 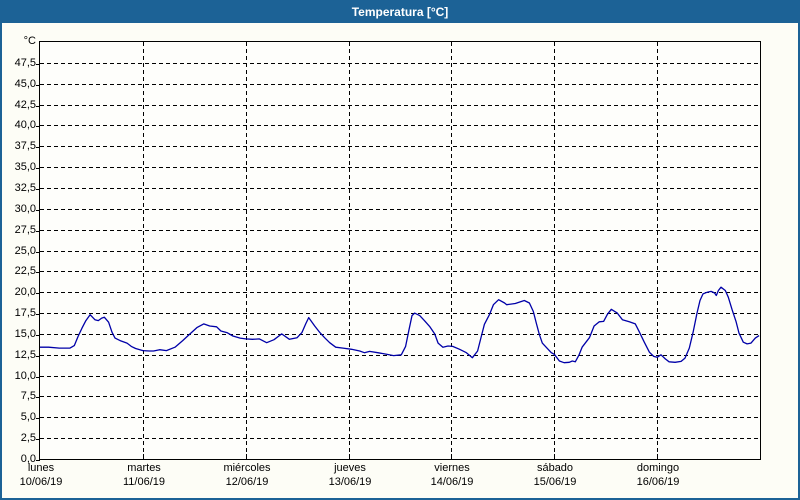 I want to click on x-day-date: 12/06/19, so click(x=247, y=482).